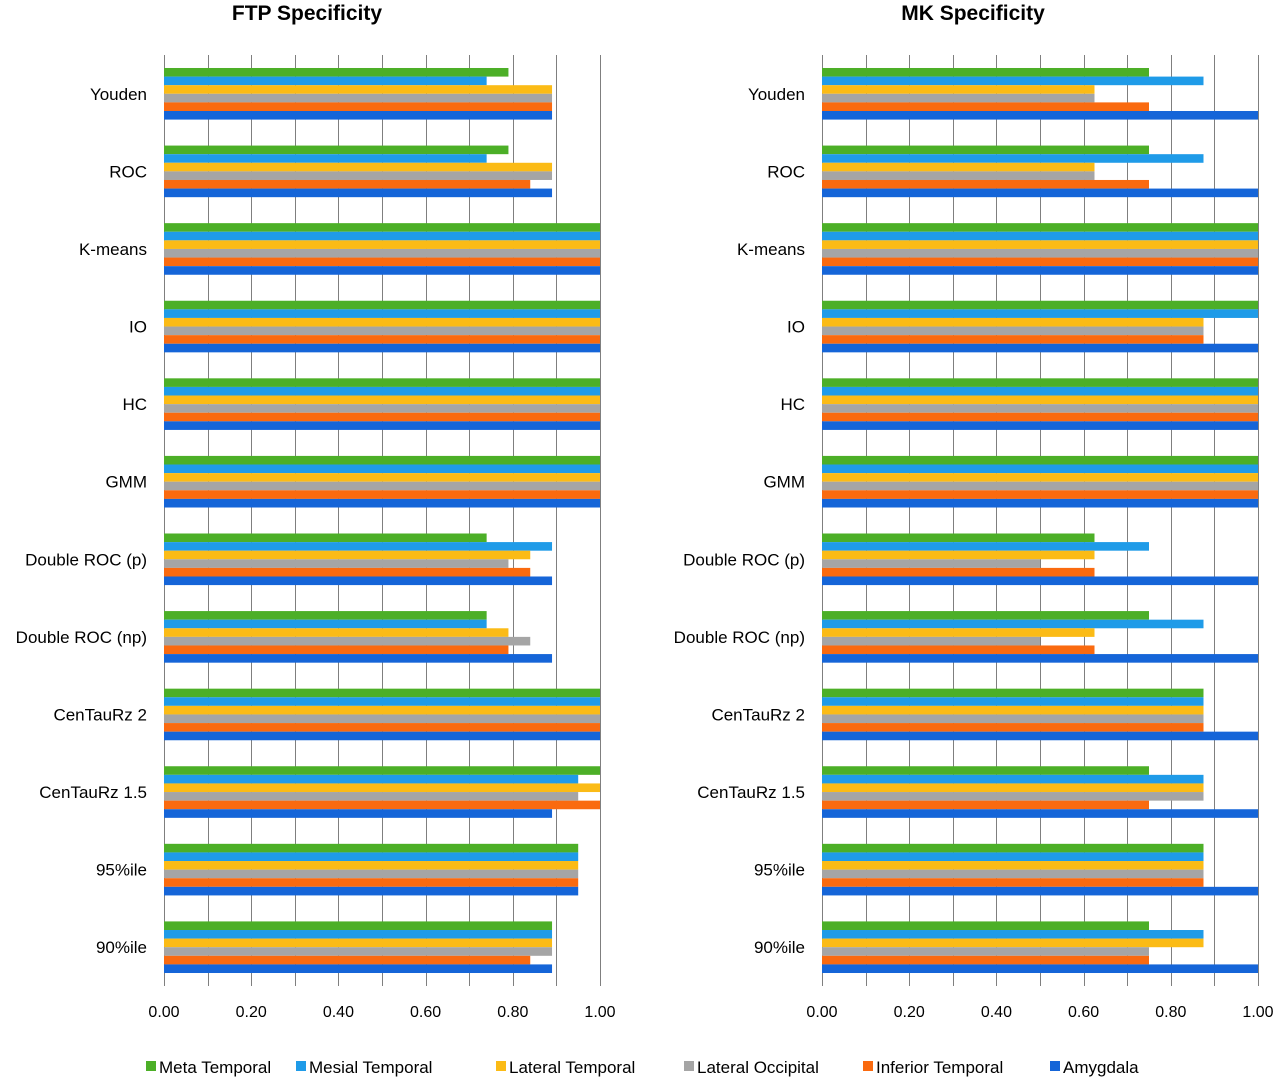  I want to click on legend-label: Lateral Occipital, so click(758, 1067).